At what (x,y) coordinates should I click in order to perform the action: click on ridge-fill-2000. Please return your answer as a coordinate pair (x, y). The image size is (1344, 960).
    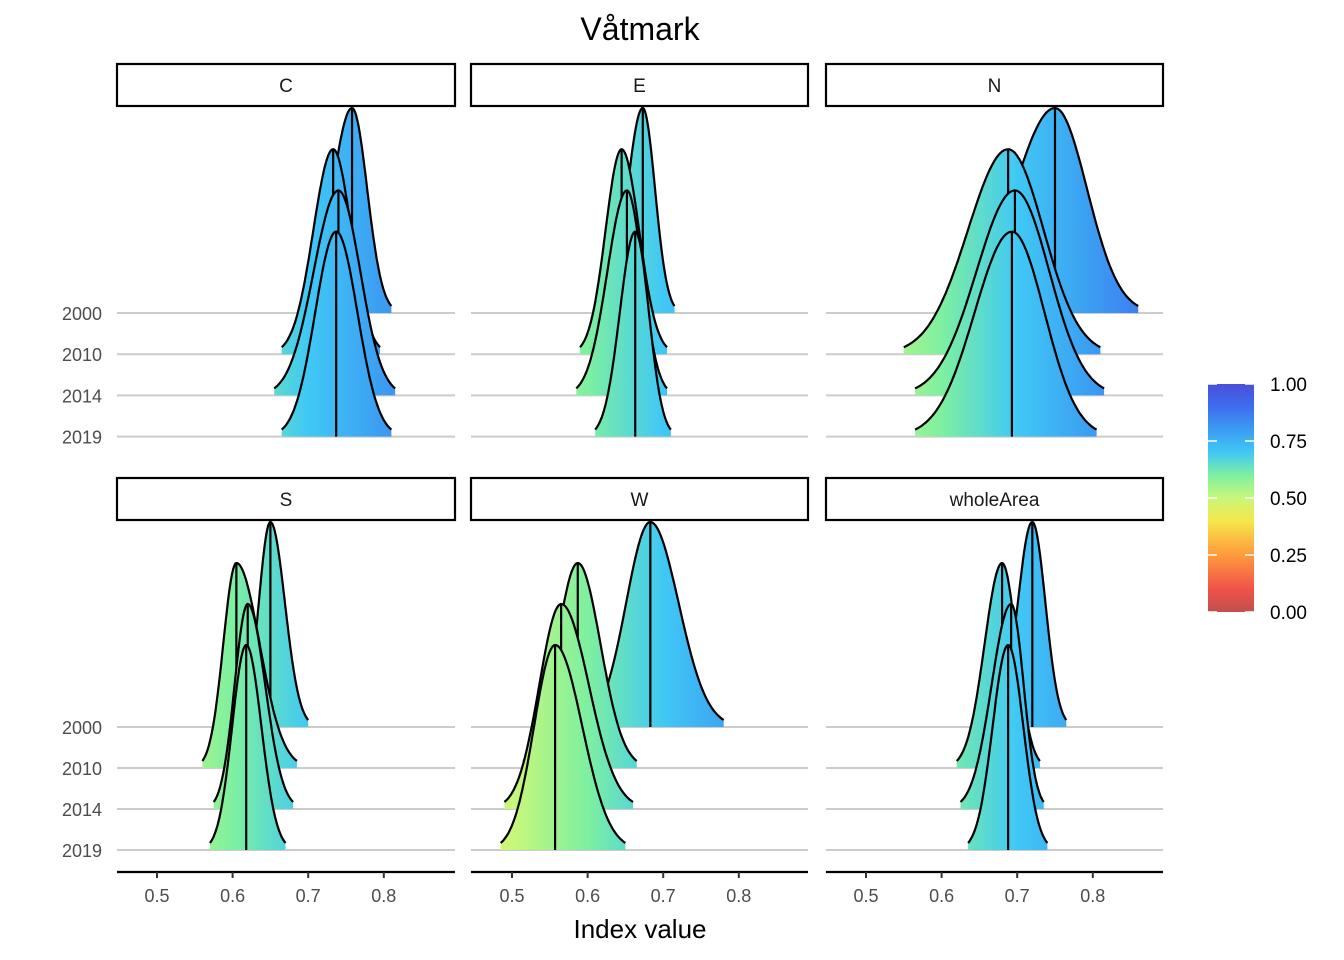
    Looking at the image, I should click on (655, 624).